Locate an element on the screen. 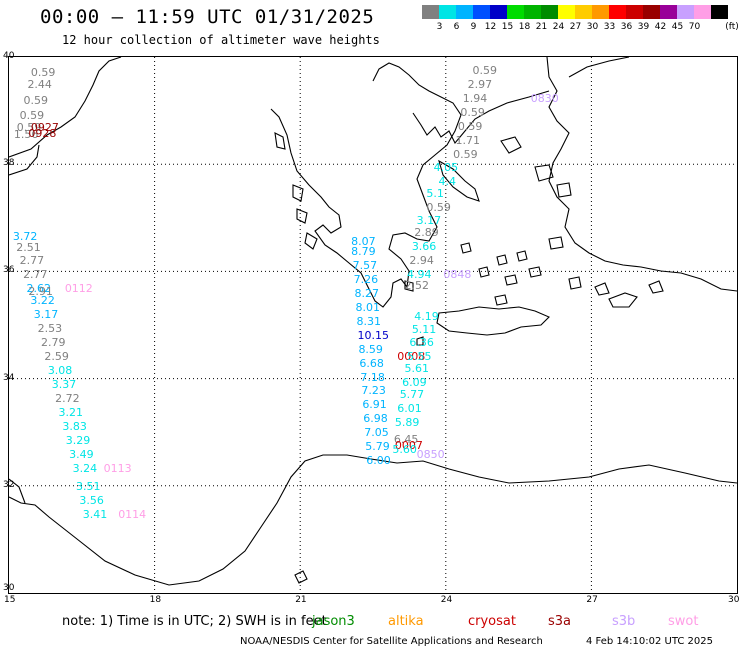 The height and width of the screenshot is (650, 740). wave-height-label: 3.21 is located at coordinates (71, 412).